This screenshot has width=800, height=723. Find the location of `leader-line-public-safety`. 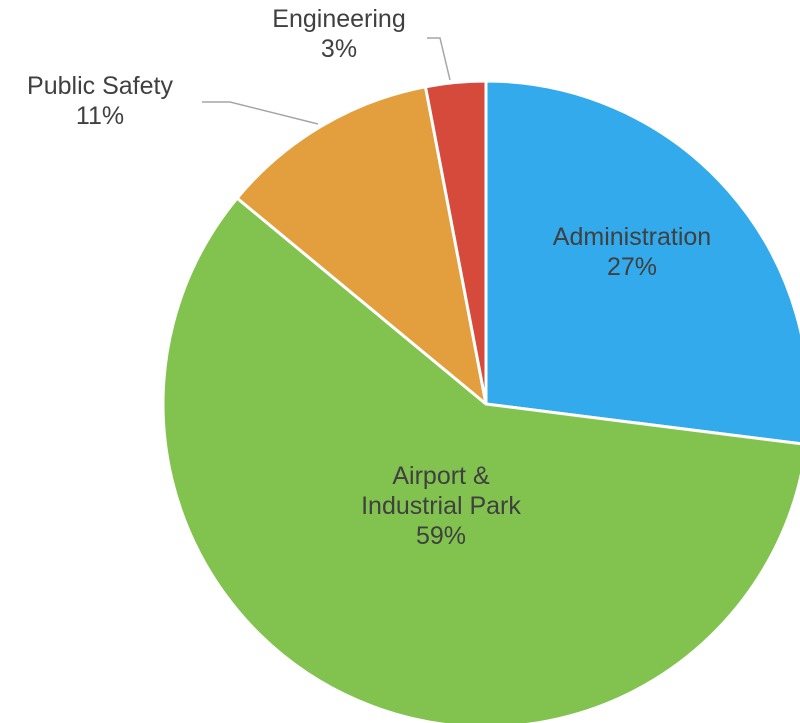

leader-line-public-safety is located at coordinates (260, 113).